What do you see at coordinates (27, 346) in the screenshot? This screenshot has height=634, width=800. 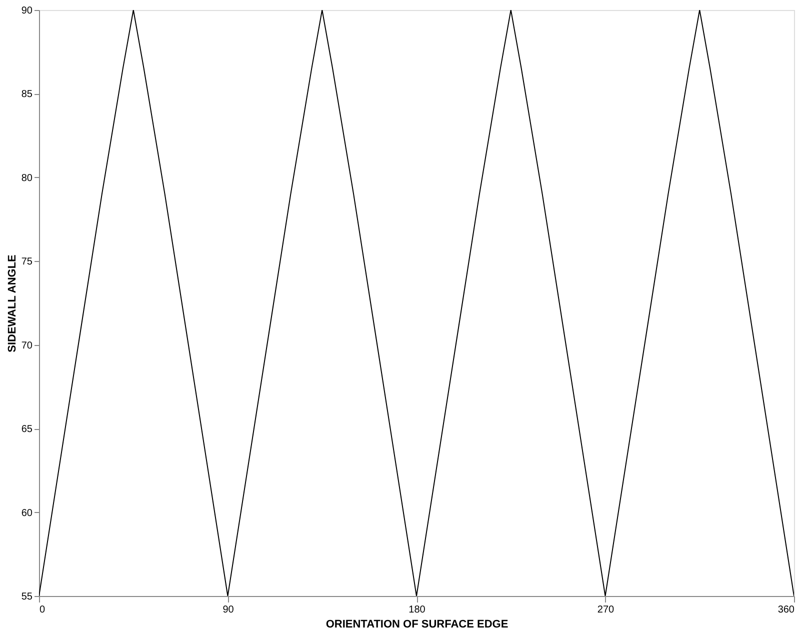 I see `y-tick-label: 70` at bounding box center [27, 346].